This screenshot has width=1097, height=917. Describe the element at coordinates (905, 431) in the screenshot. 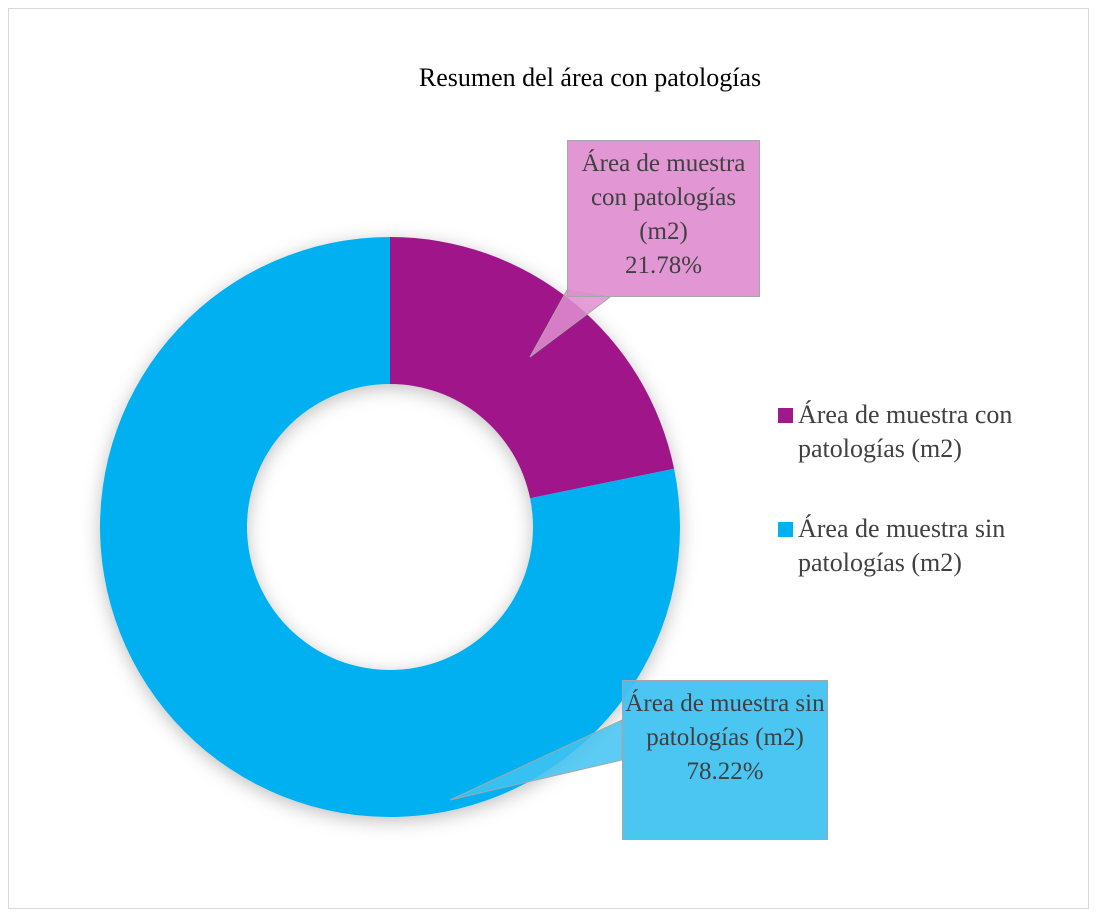

I see `legend-label: Área de muestra con patologías (m2)` at that location.